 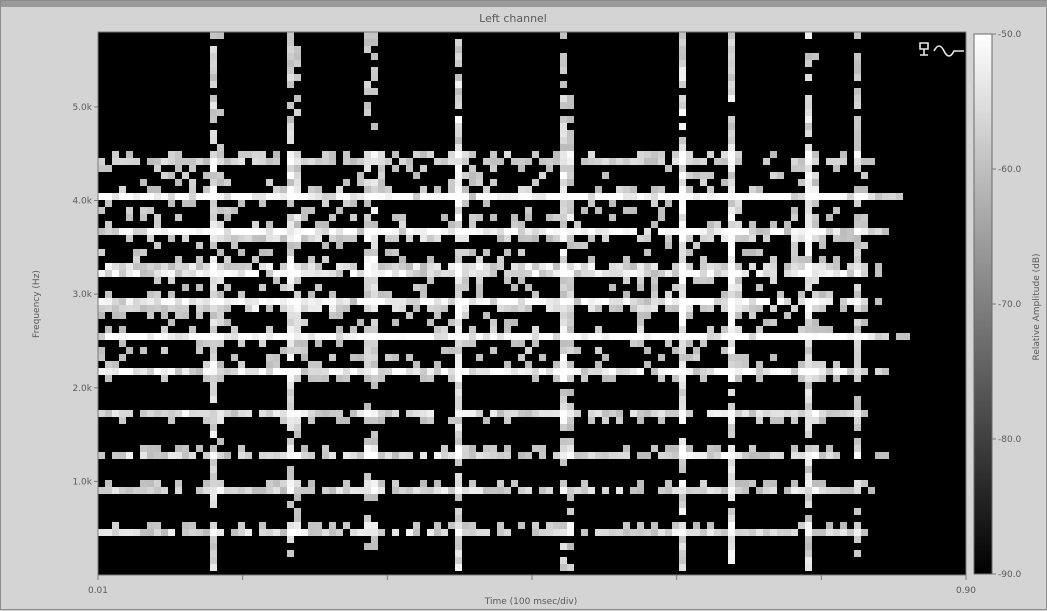 I want to click on spectrum-analyzer-icon, so click(x=942, y=49).